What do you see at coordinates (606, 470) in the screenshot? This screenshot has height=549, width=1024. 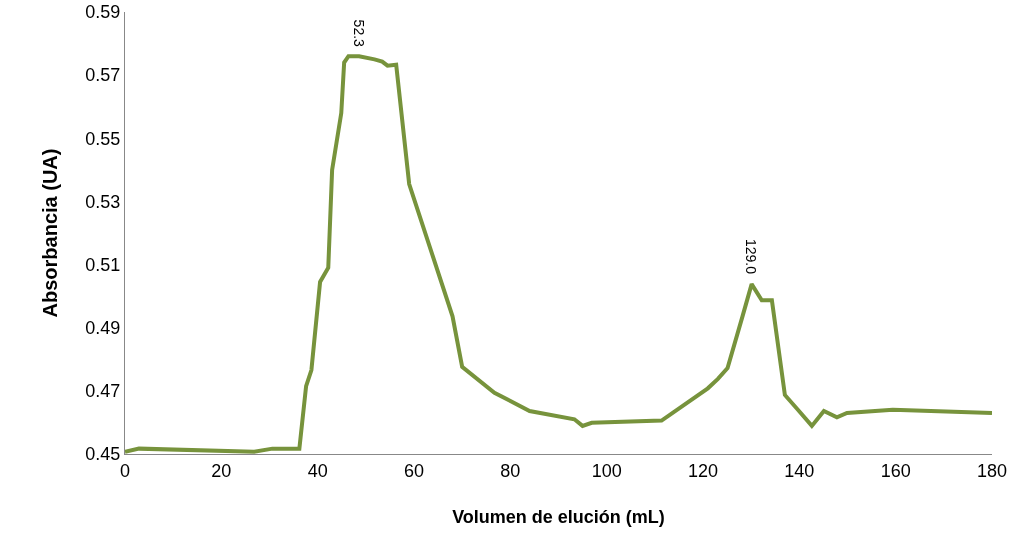 I see `x-tick-label: 100` at bounding box center [606, 470].